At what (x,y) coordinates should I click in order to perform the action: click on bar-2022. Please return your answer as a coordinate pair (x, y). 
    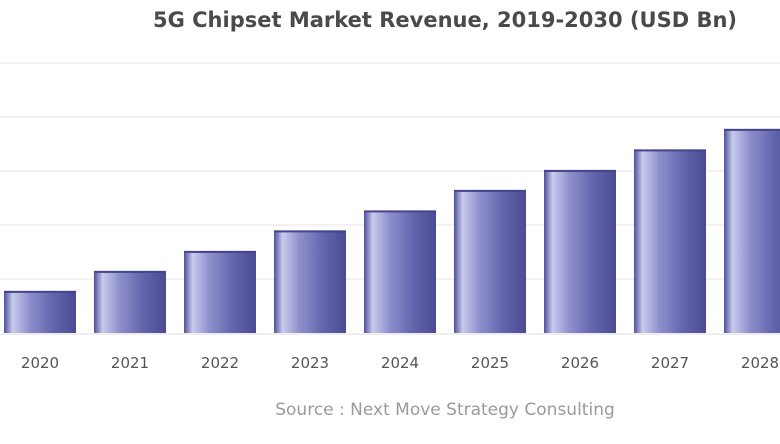
    Looking at the image, I should click on (220, 291).